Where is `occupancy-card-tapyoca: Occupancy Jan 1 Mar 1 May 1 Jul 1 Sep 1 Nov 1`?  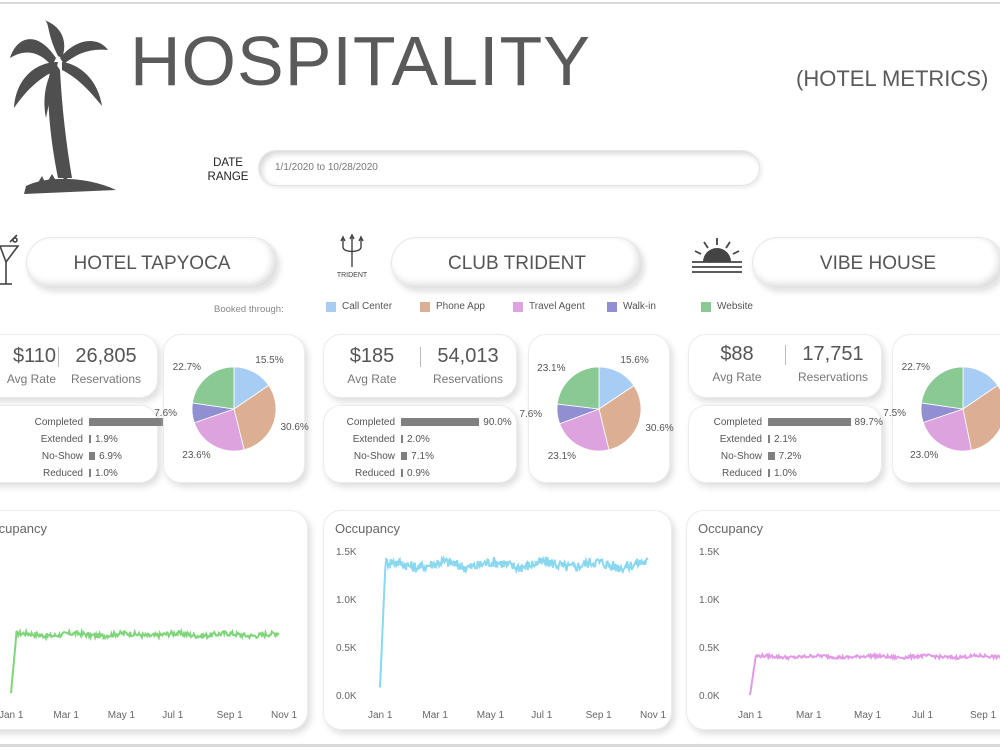 occupancy-card-tapyoca: Occupancy Jan 1 Mar 1 May 1 Jul 1 Sep 1 Nov 1 is located at coordinates (154, 620).